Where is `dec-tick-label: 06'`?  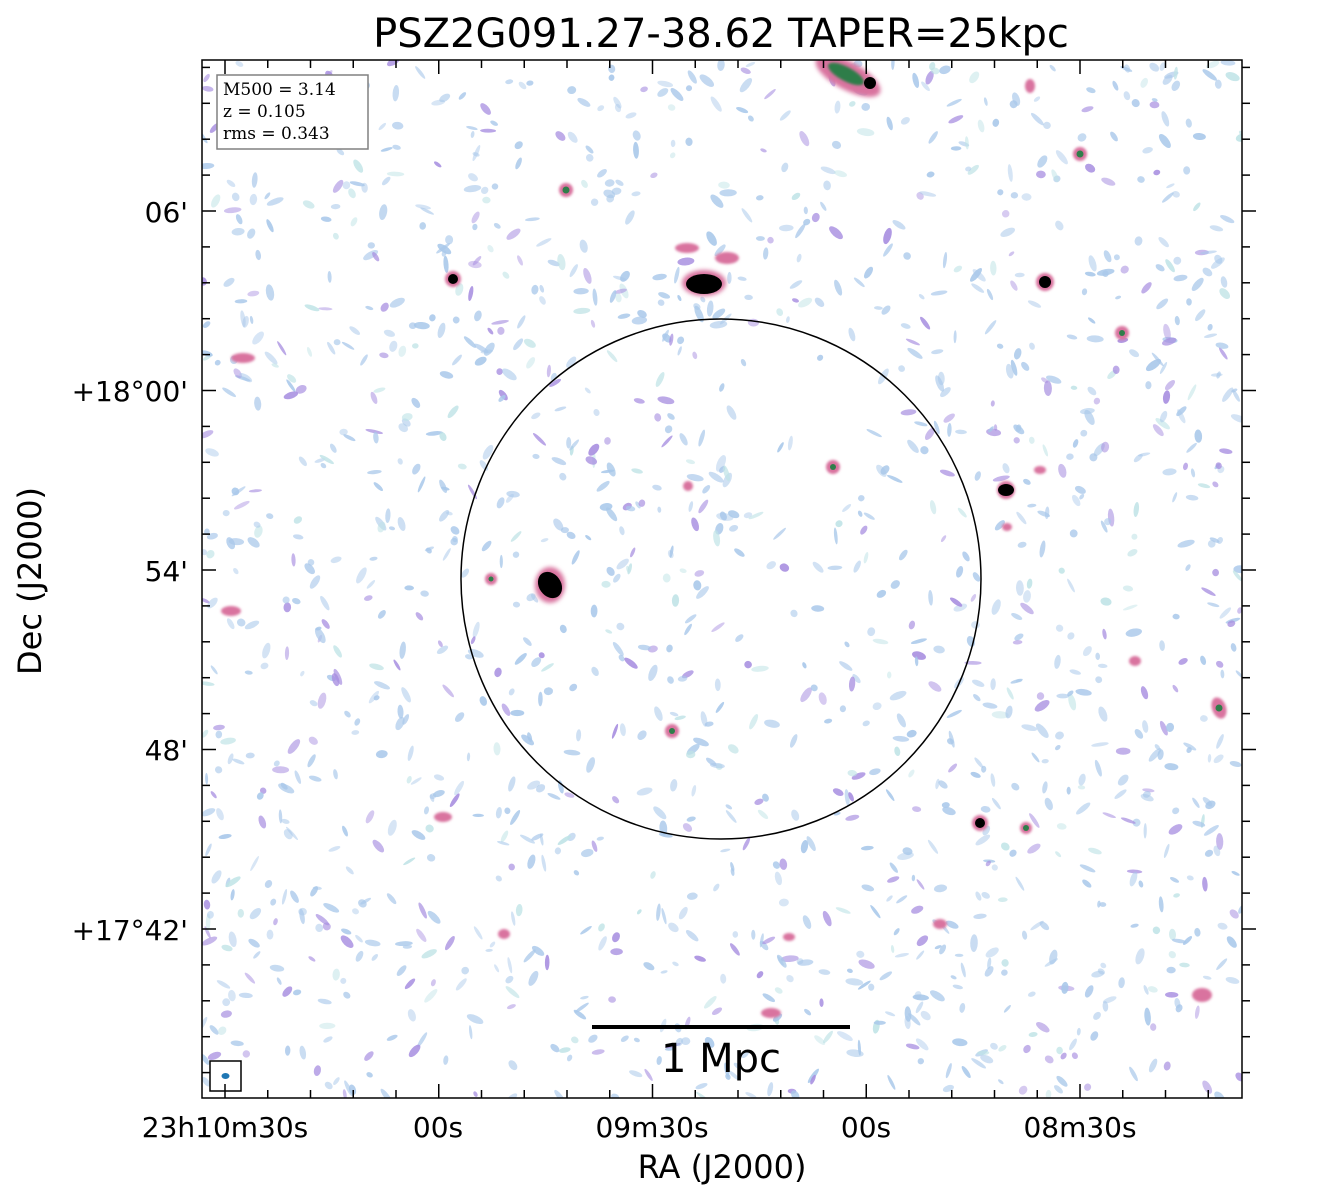
dec-tick-label: 06' is located at coordinates (166, 212).